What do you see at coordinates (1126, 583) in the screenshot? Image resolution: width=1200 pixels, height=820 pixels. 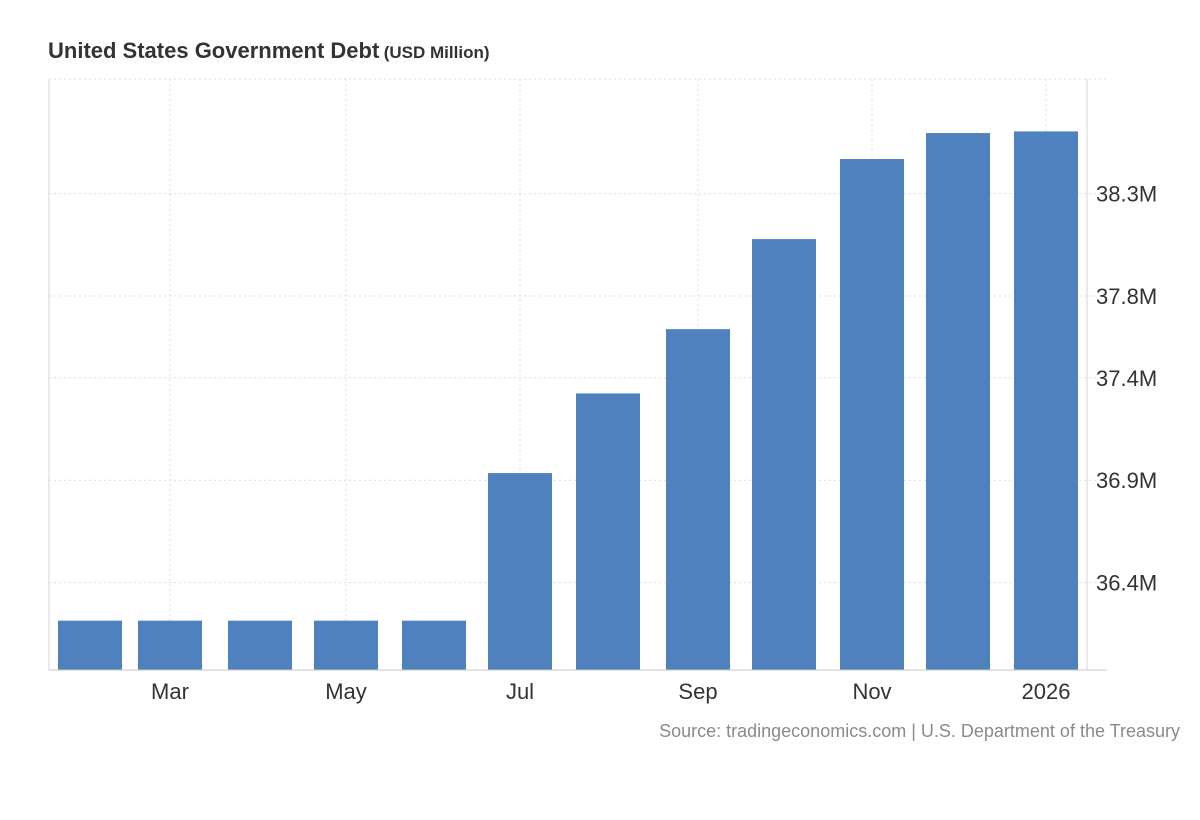 I see `y-tick-label: 36.4M` at bounding box center [1126, 583].